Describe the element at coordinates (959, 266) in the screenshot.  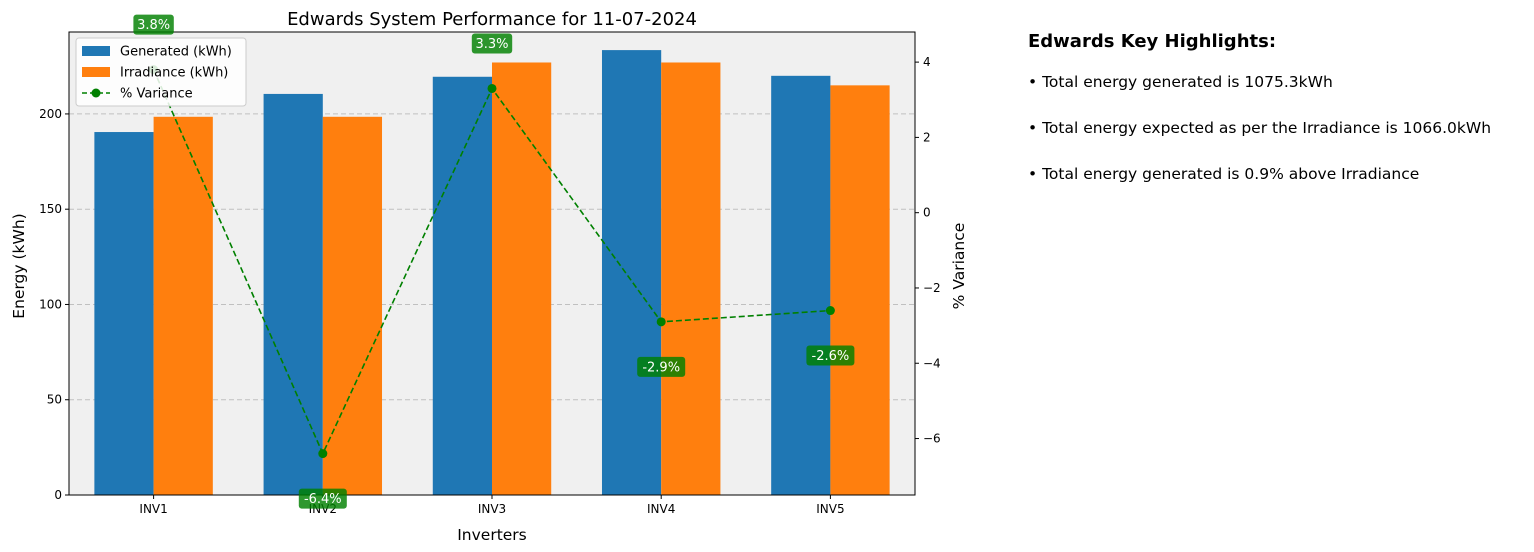
I see `y2-axis-label: % Variance` at that location.